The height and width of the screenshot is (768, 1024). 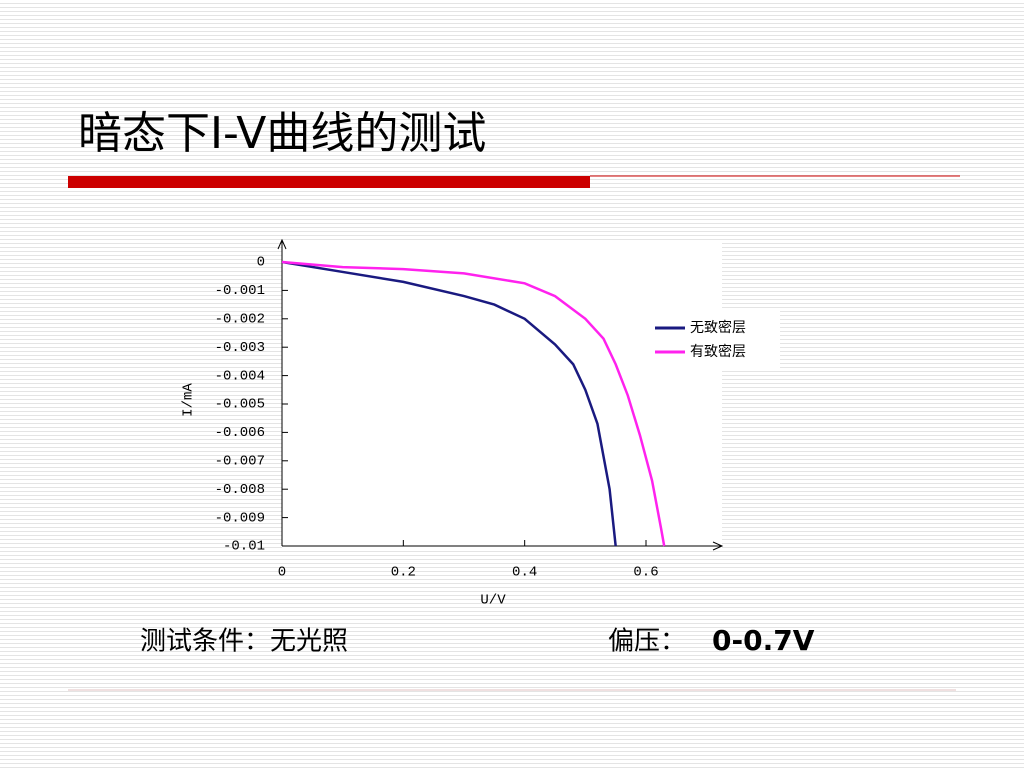 I want to click on y-tick-label: -0.001, so click(x=240, y=291).